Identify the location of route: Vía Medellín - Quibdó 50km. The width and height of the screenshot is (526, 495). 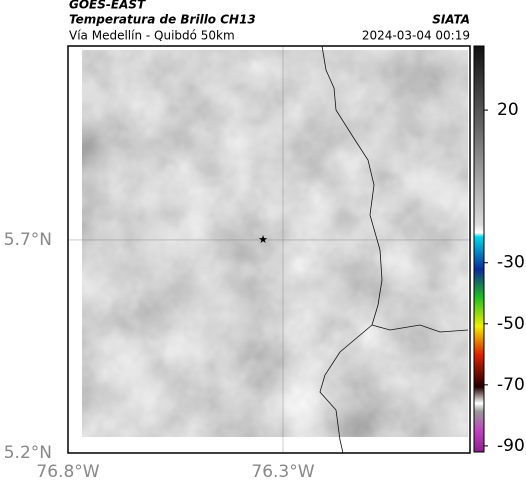
(152, 36).